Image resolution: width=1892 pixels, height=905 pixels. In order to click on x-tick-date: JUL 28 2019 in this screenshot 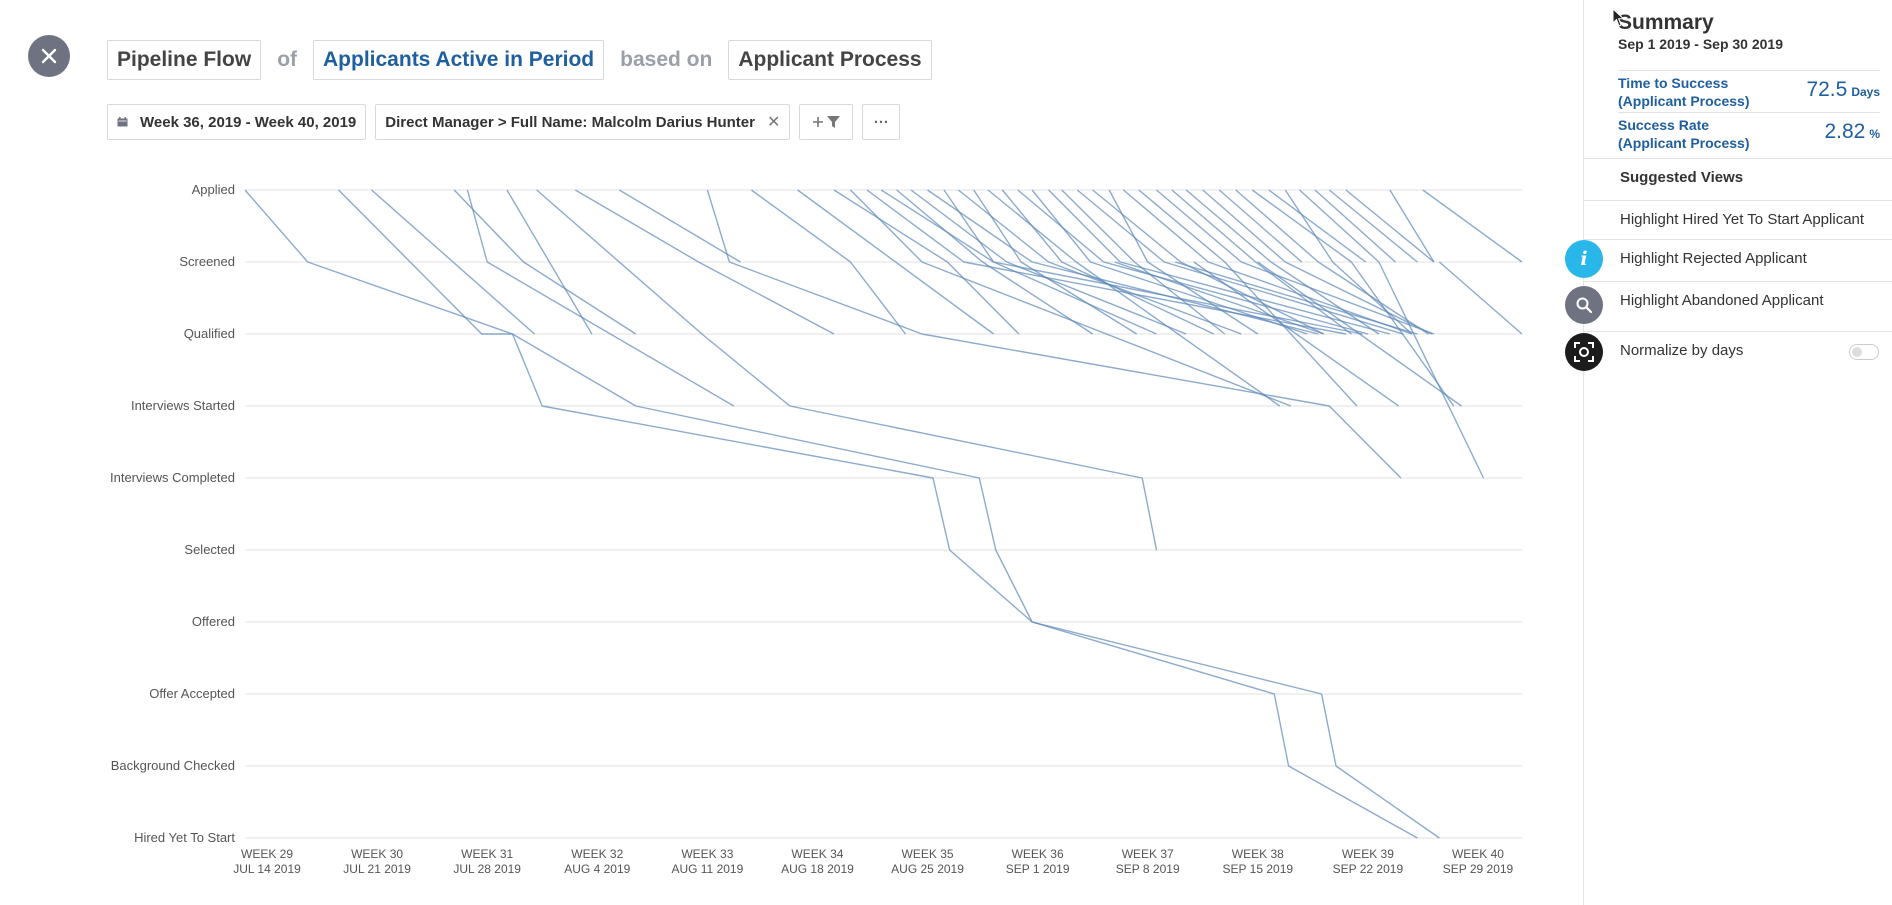, I will do `click(487, 869)`.